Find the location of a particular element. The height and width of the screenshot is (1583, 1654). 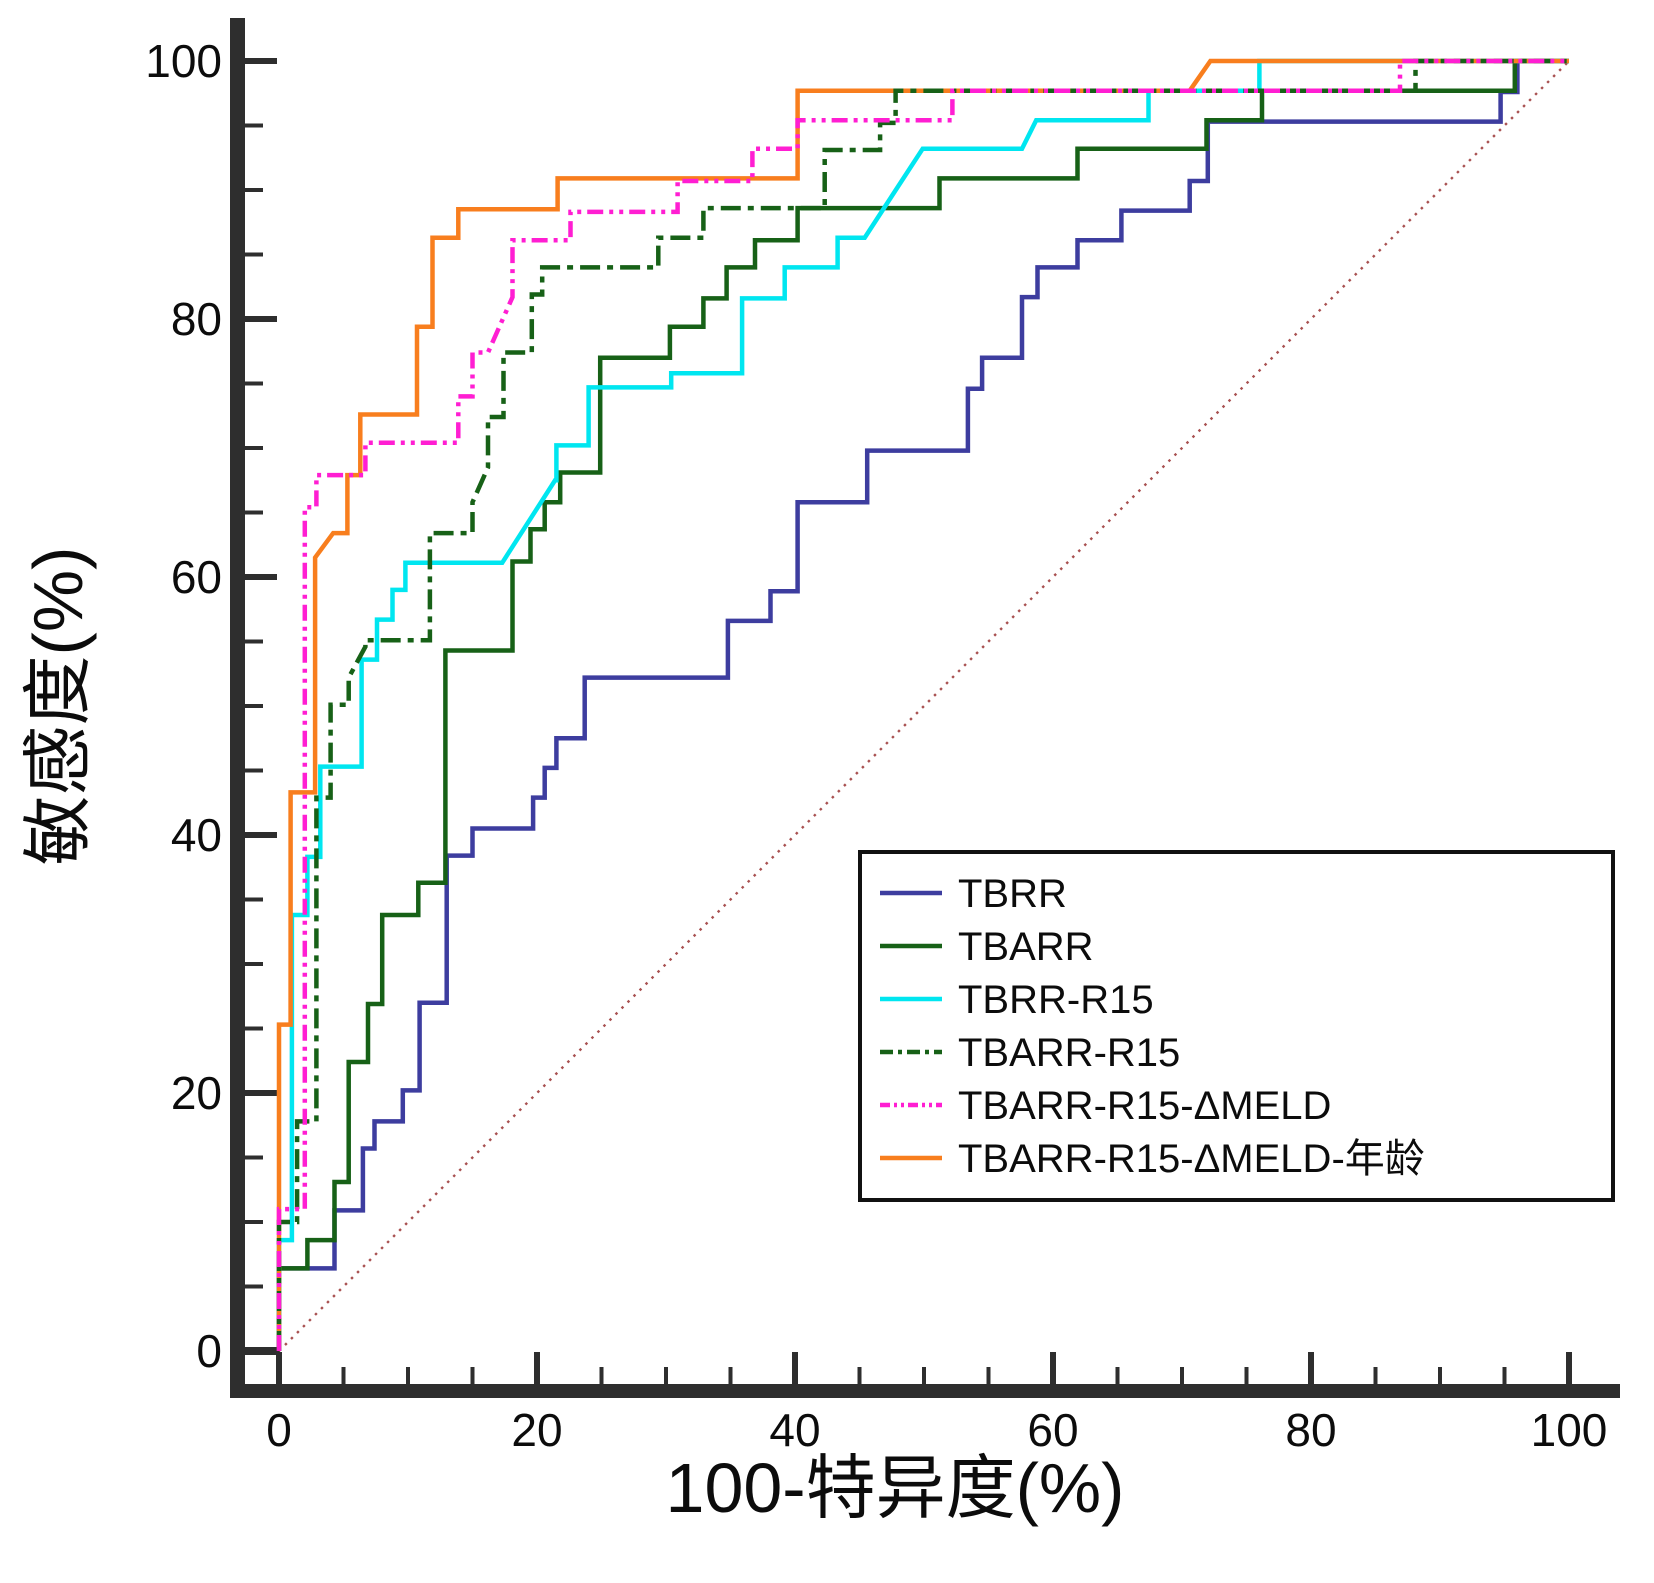

y-tick-label: 60 is located at coordinates (196, 577).